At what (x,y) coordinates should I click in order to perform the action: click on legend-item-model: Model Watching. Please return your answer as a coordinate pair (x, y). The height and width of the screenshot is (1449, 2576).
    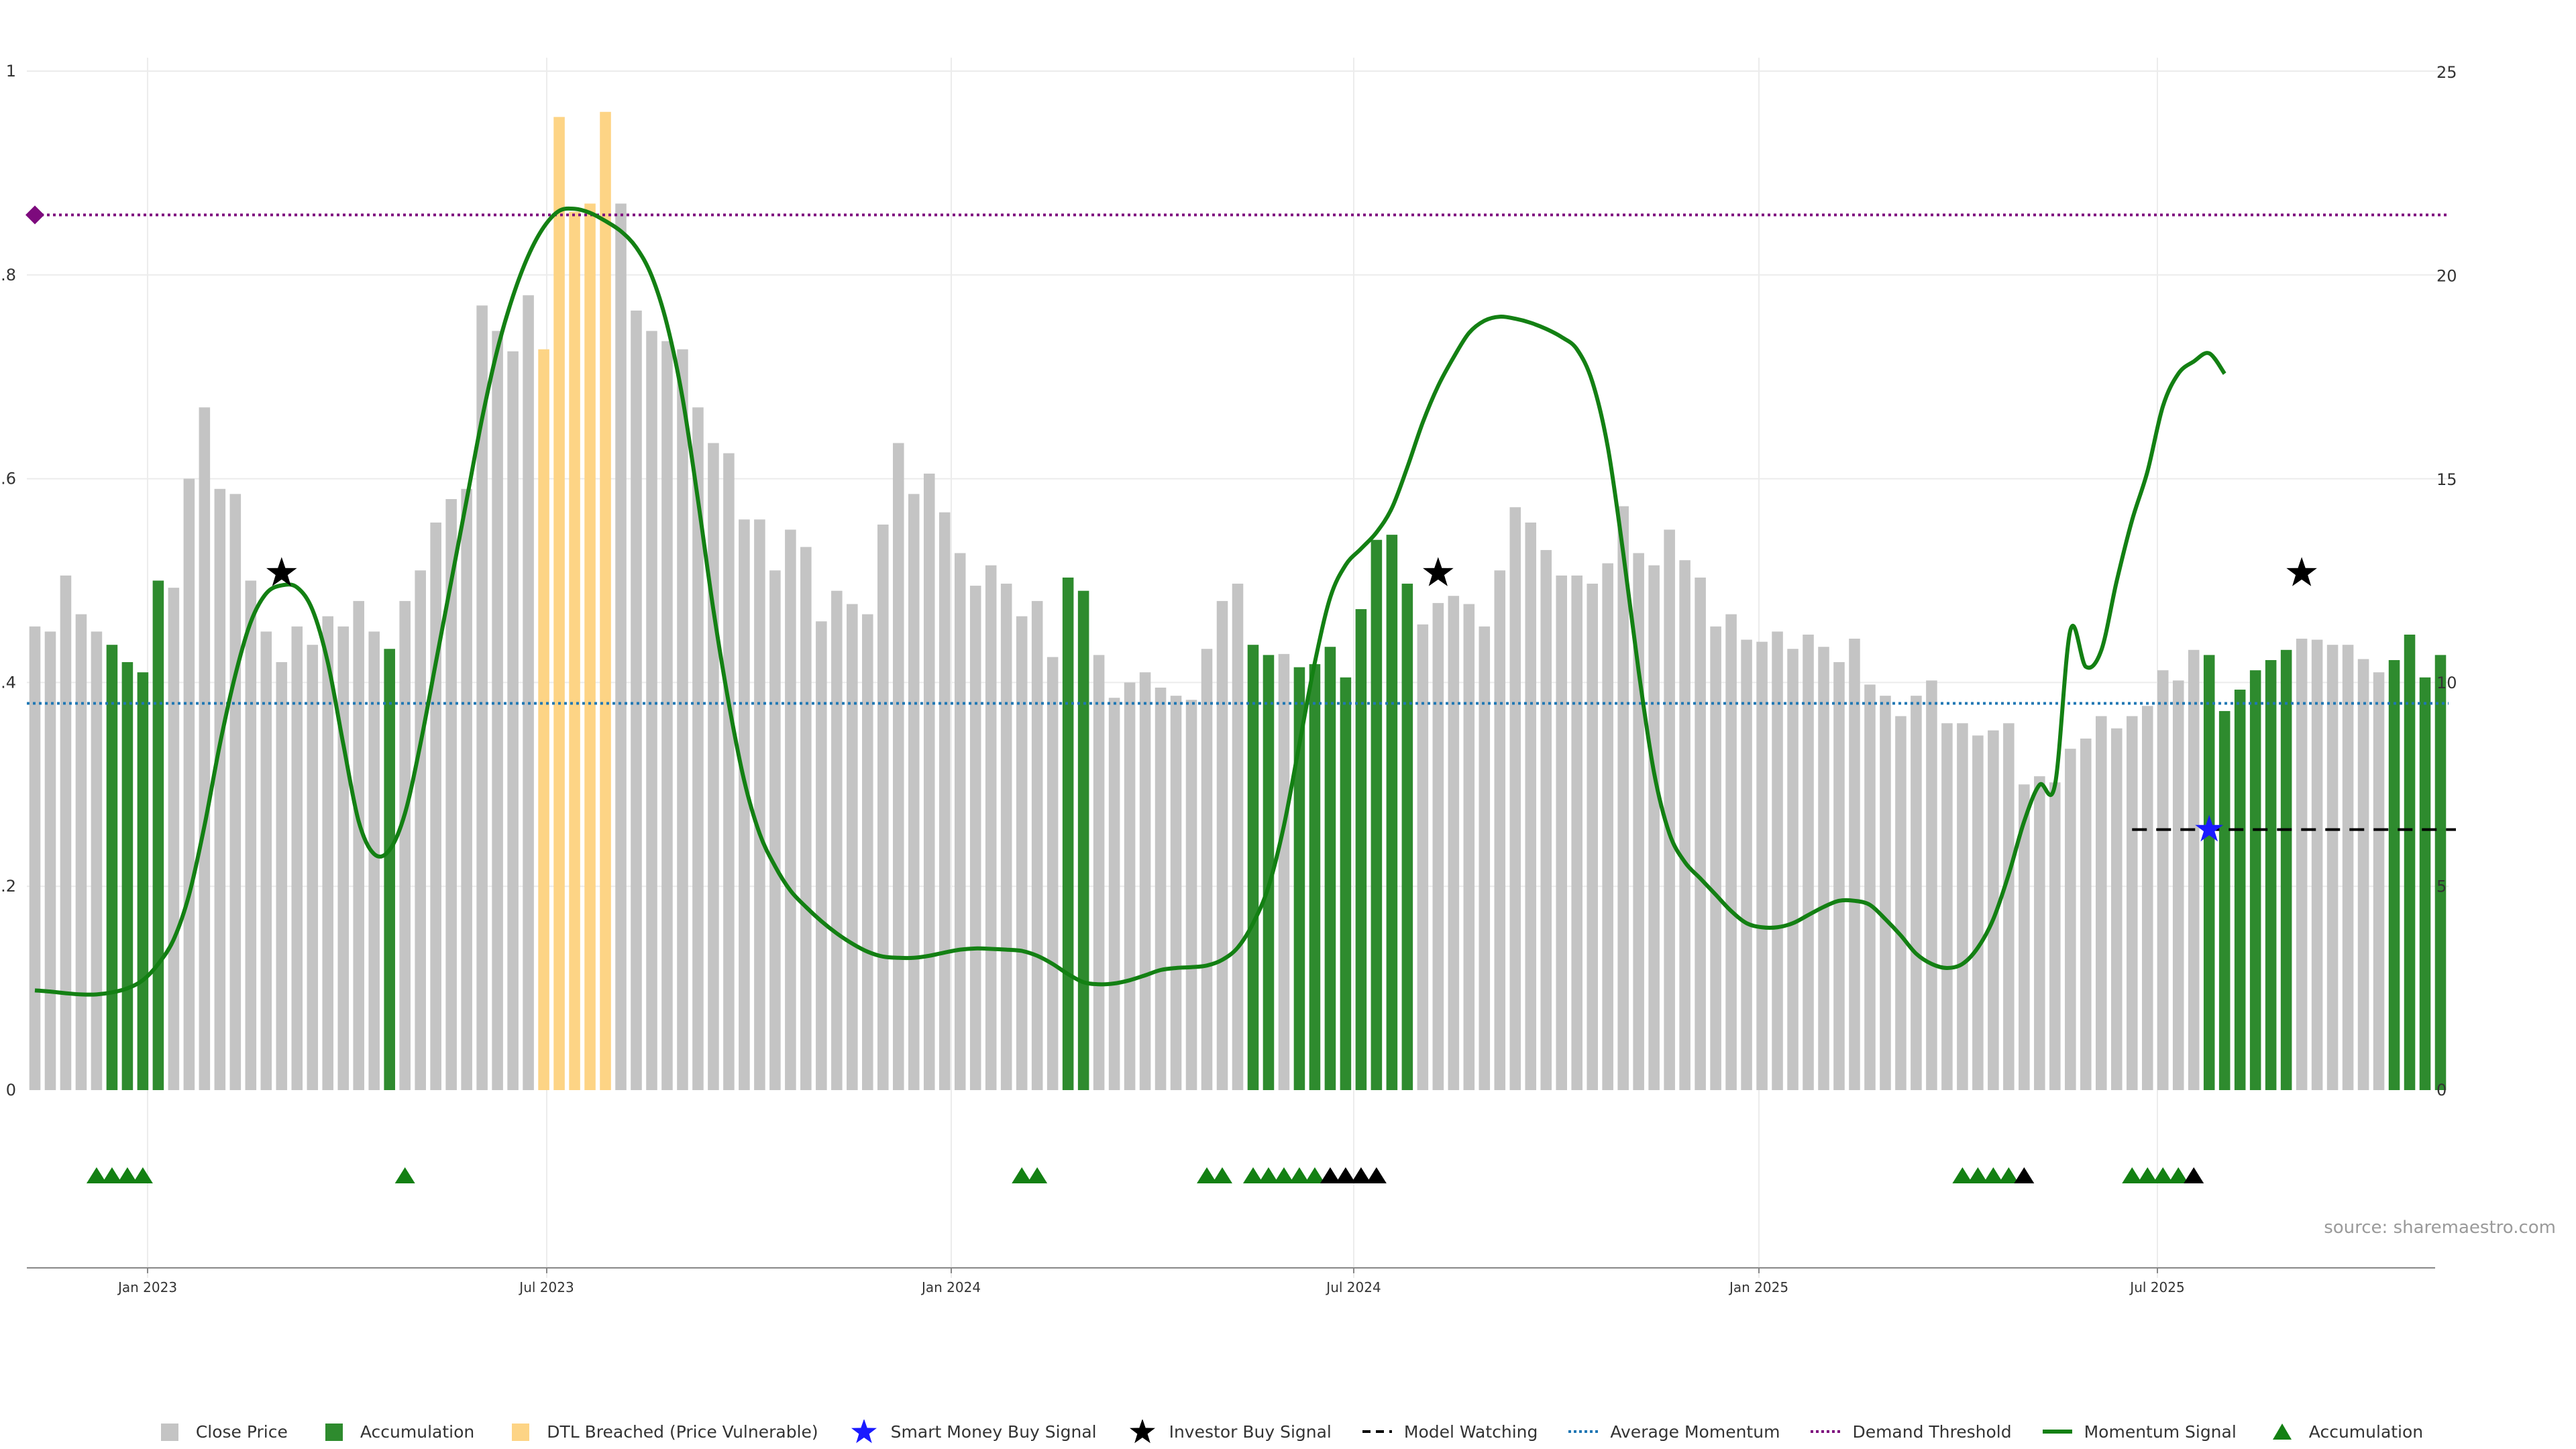
    Looking at the image, I should click on (1449, 1431).